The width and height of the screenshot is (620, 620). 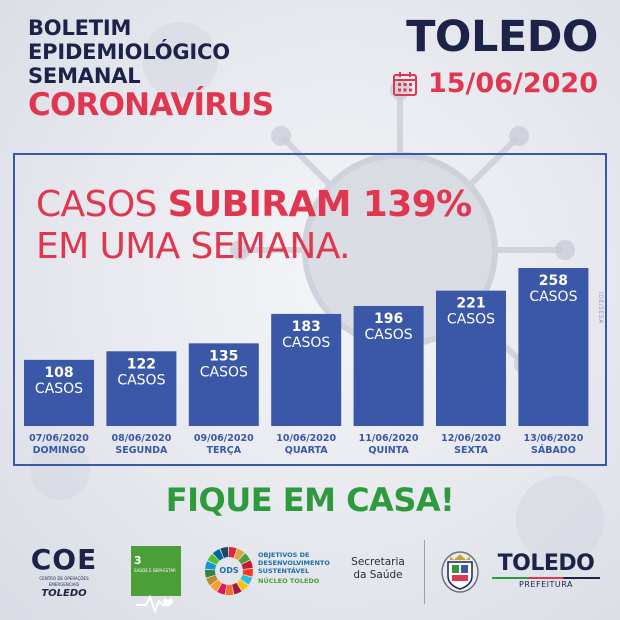 I want to click on bar-12/06/2020, so click(x=471, y=358).